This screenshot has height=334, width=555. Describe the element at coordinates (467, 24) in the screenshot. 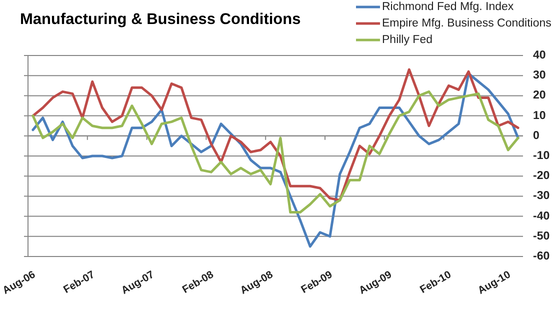

I see `legend-label: Empire Mfg. Business Conditions` at that location.